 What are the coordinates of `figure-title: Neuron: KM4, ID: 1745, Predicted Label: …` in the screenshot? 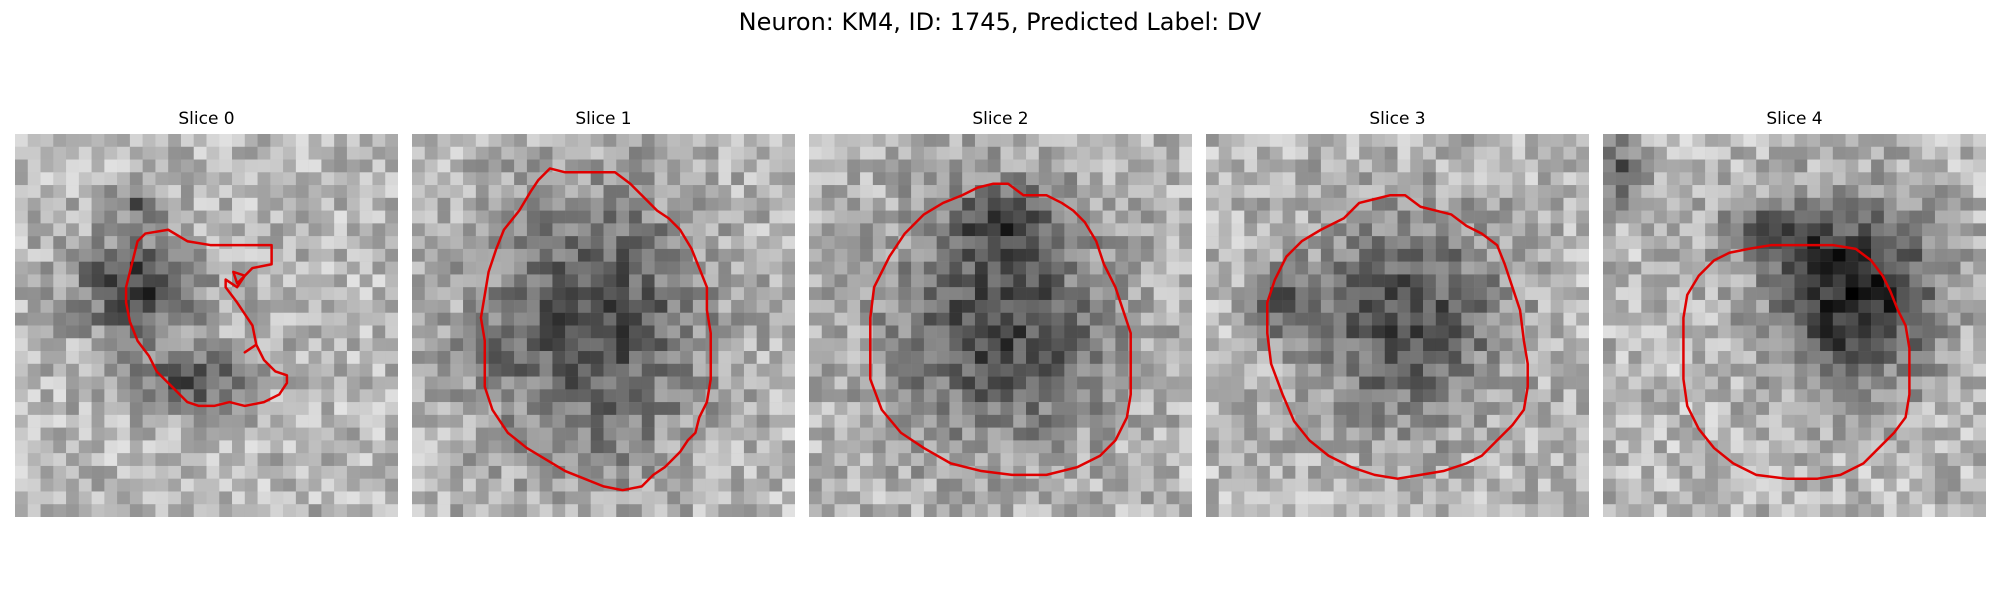 It's located at (1000, 22).